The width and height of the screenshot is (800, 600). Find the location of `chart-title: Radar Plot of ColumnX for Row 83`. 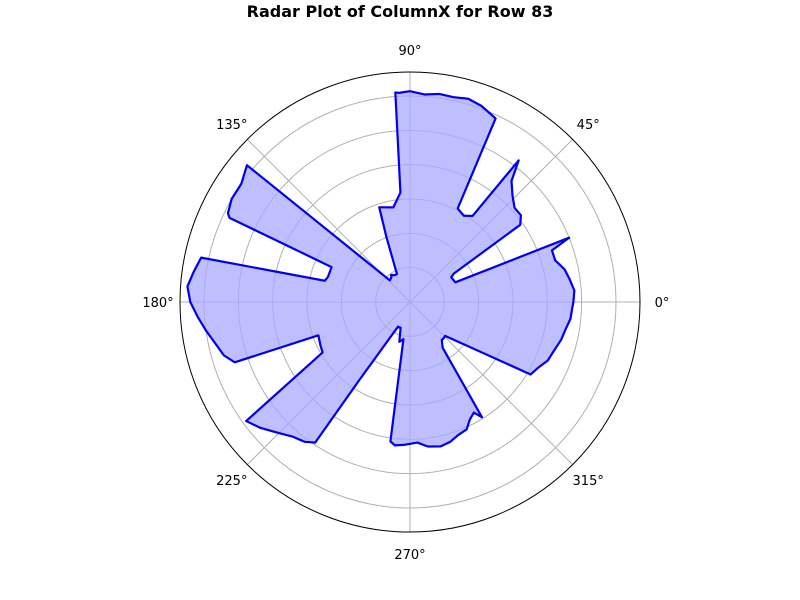

chart-title: Radar Plot of ColumnX for Row 83 is located at coordinates (400, 11).